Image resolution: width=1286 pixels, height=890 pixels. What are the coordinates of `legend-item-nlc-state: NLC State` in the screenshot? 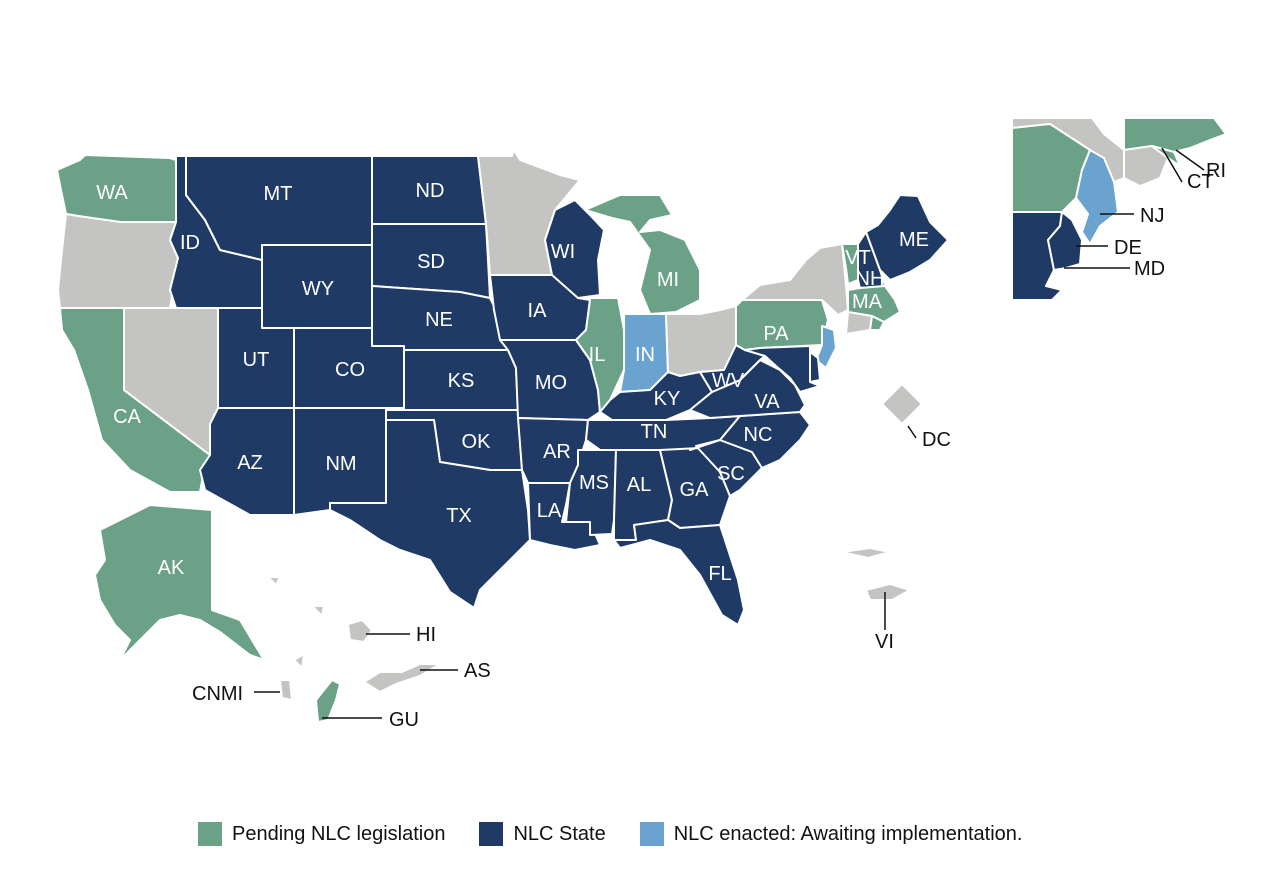 It's located at (542, 834).